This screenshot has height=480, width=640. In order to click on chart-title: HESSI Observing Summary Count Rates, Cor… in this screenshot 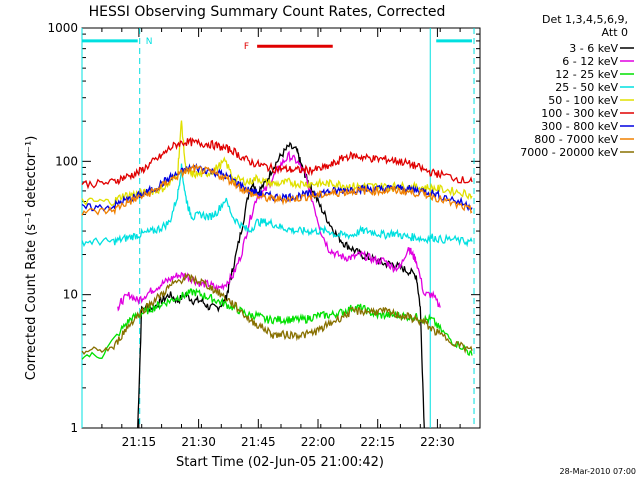, I will do `click(267, 12)`.